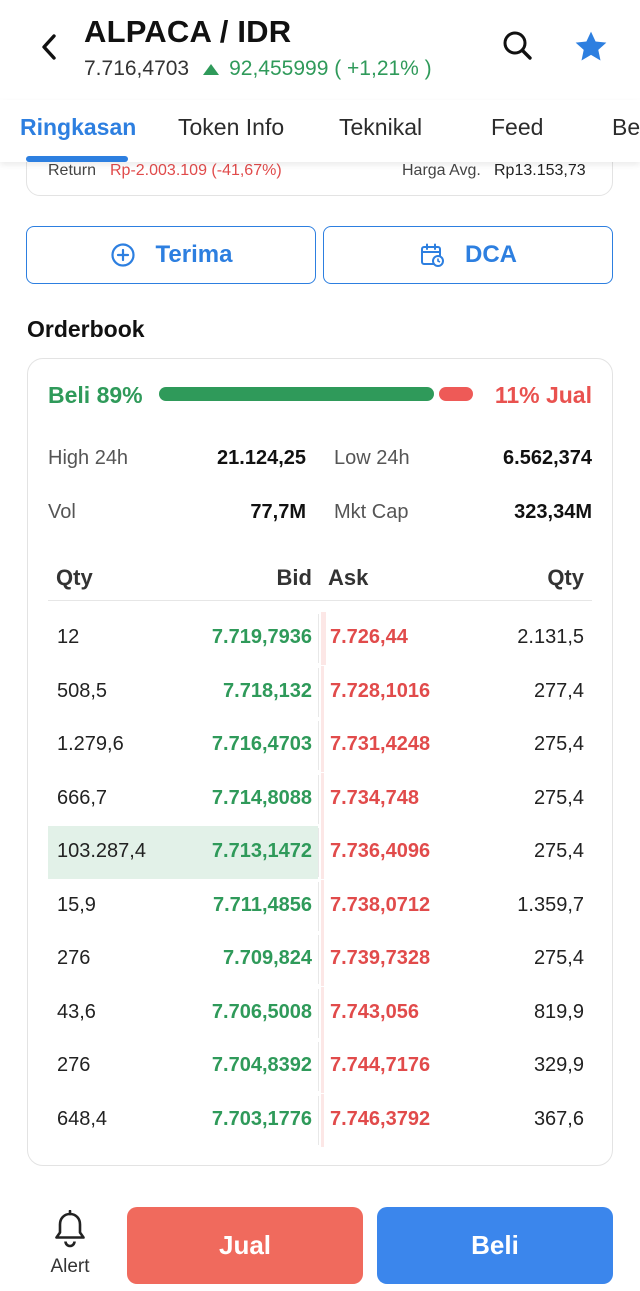  I want to click on back-arrow-icon, so click(49, 47).